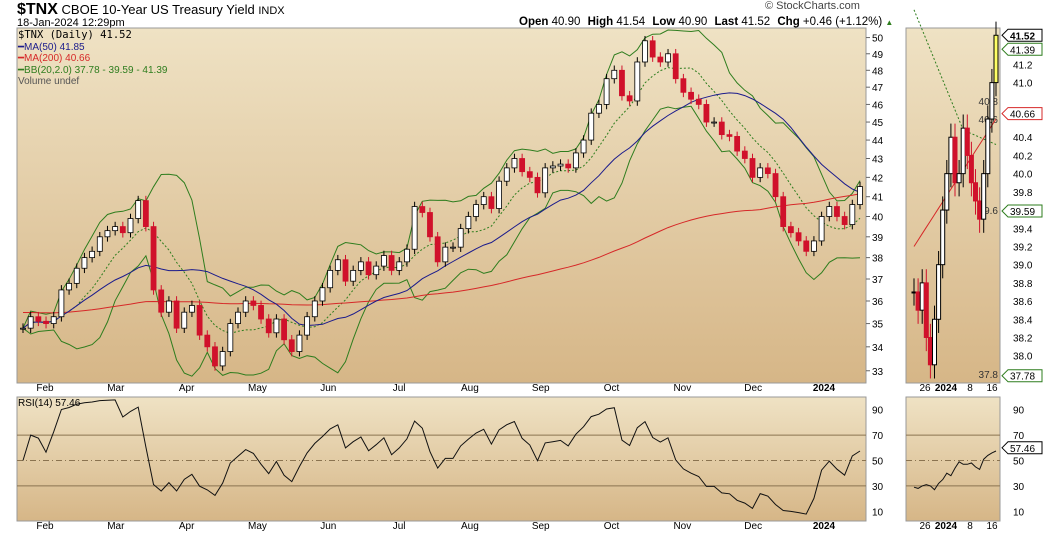 The height and width of the screenshot is (534, 1050). What do you see at coordinates (1023, 302) in the screenshot?
I see `detail-y-tick-label: 38.6` at bounding box center [1023, 302].